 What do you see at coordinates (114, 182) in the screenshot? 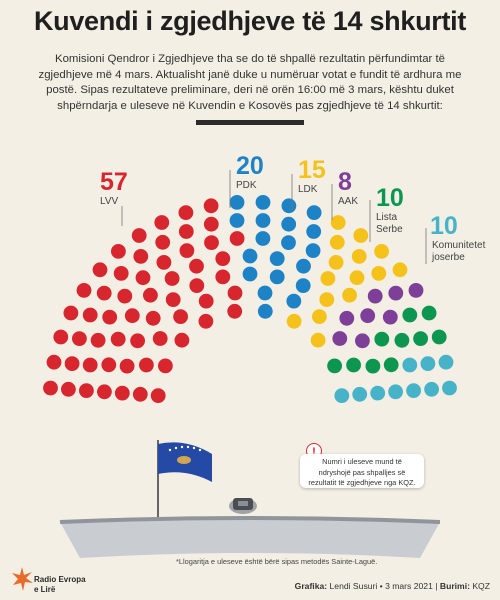
I see `seat-count-lvv: 57` at bounding box center [114, 182].